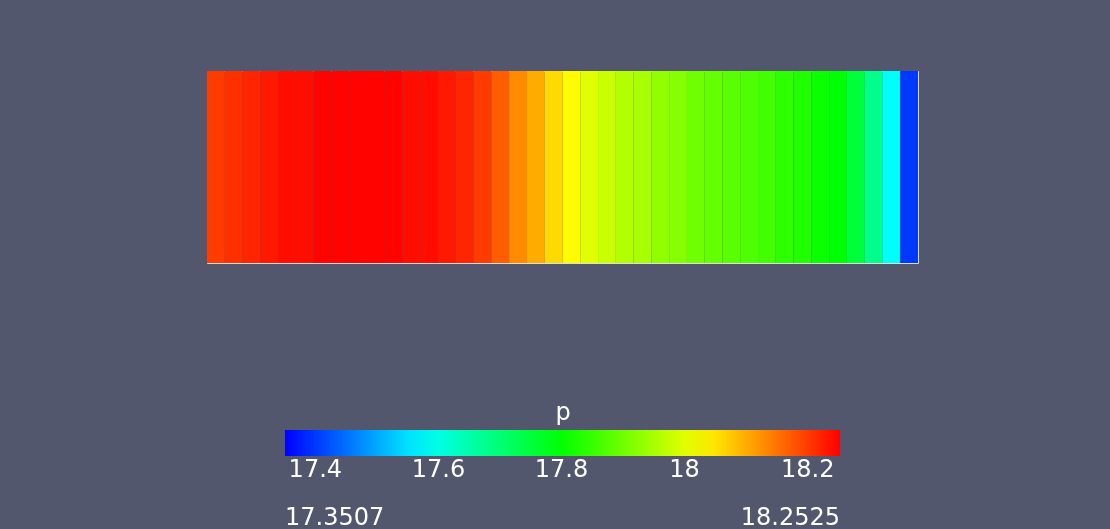 The height and width of the screenshot is (529, 1110). I want to click on color-bar-title: p, so click(563, 412).